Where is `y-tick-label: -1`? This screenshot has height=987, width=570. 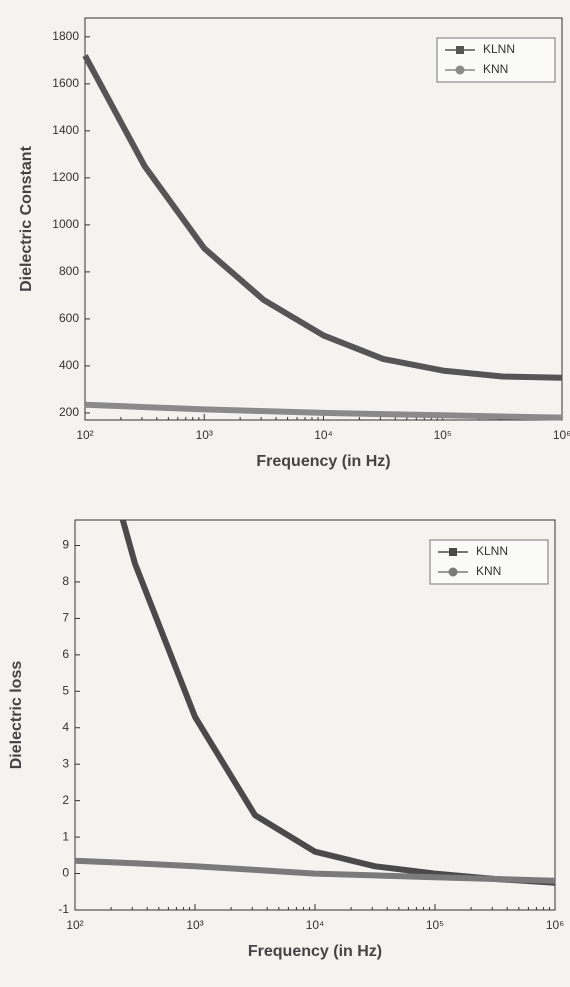 y-tick-label: -1 is located at coordinates (63, 909).